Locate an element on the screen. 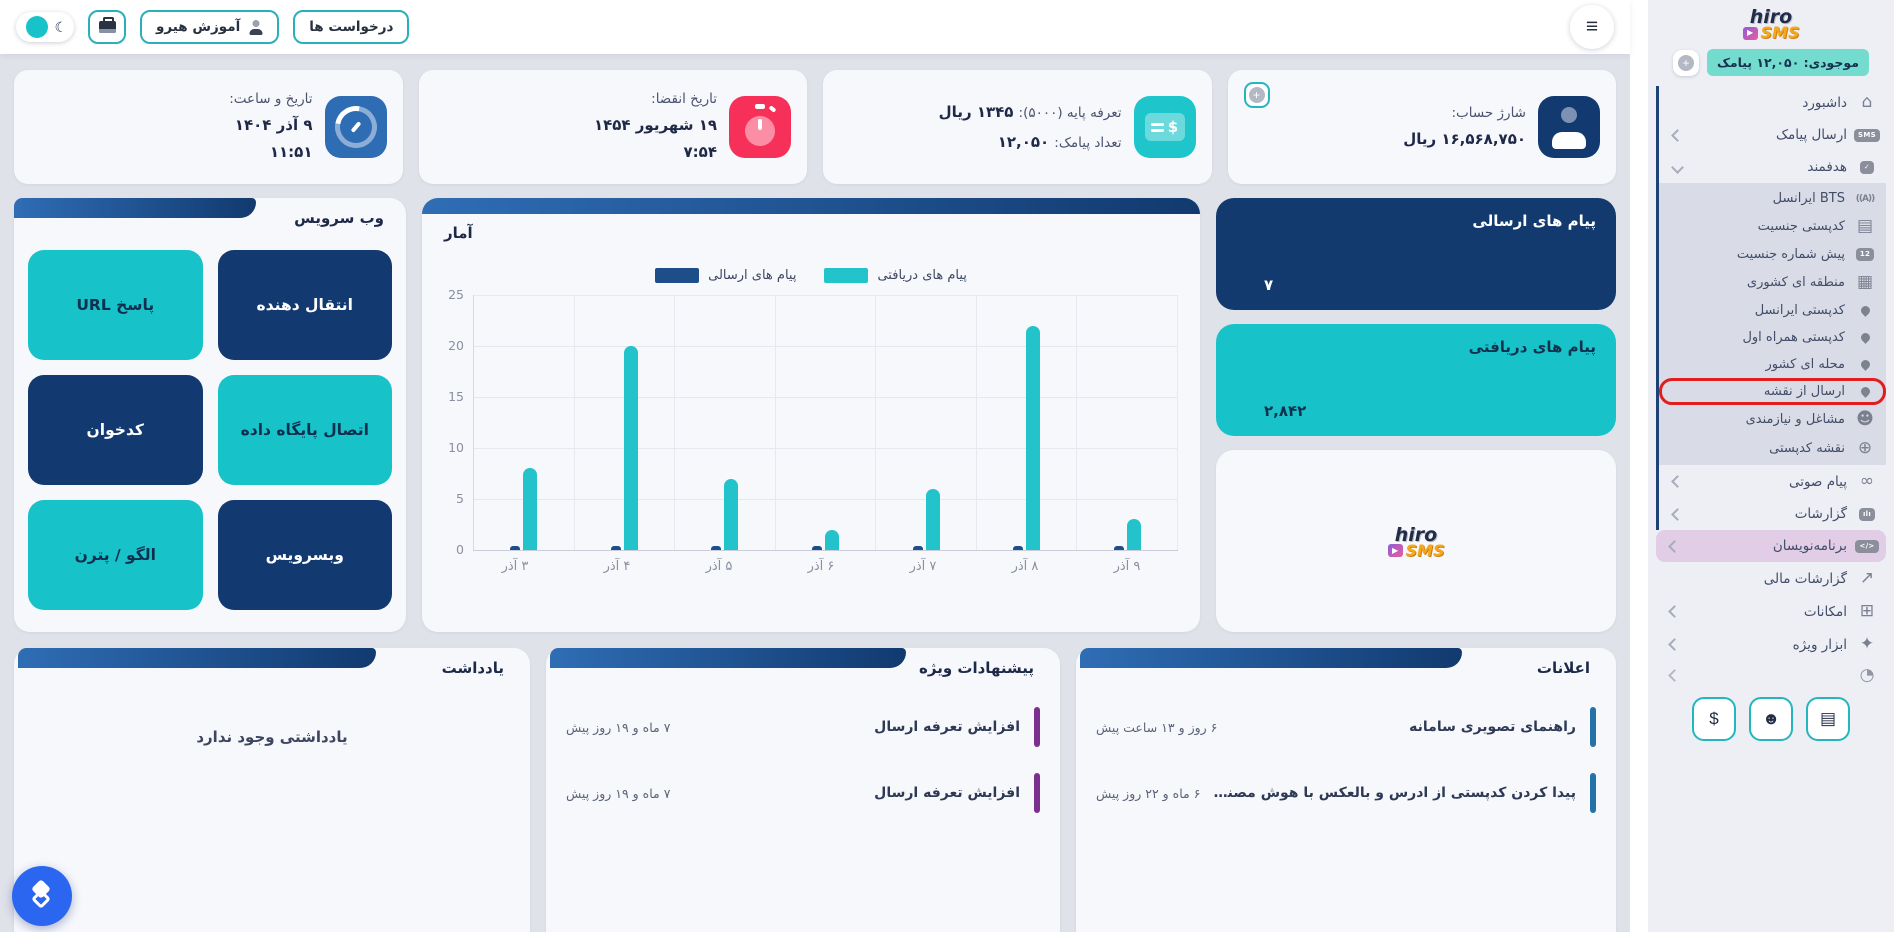 Image resolution: width=1894 pixels, height=932 pixels. calculator-icon: ⊞ is located at coordinates (1867, 611).